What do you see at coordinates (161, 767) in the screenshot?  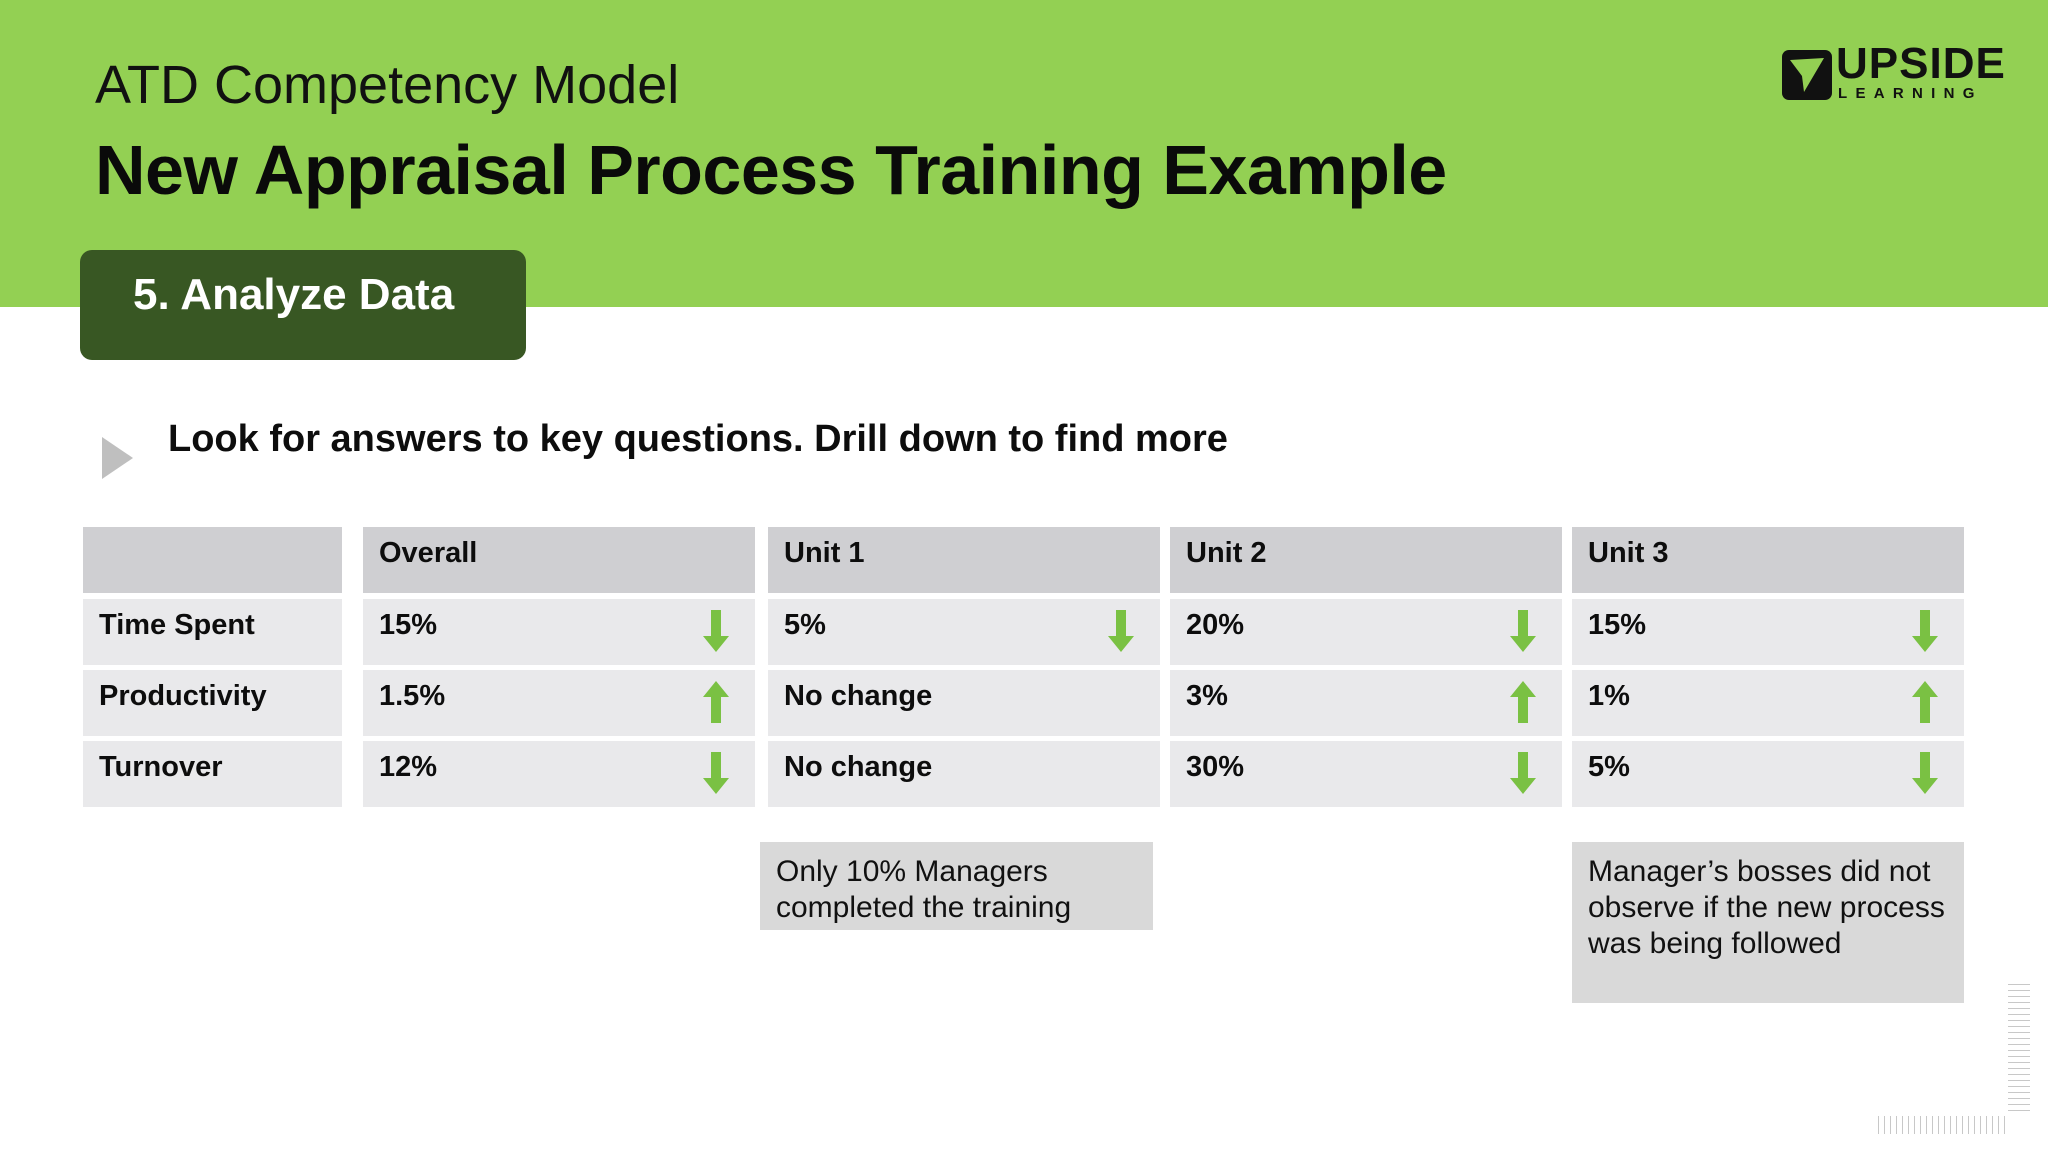 I see `cell-text: Turnover` at bounding box center [161, 767].